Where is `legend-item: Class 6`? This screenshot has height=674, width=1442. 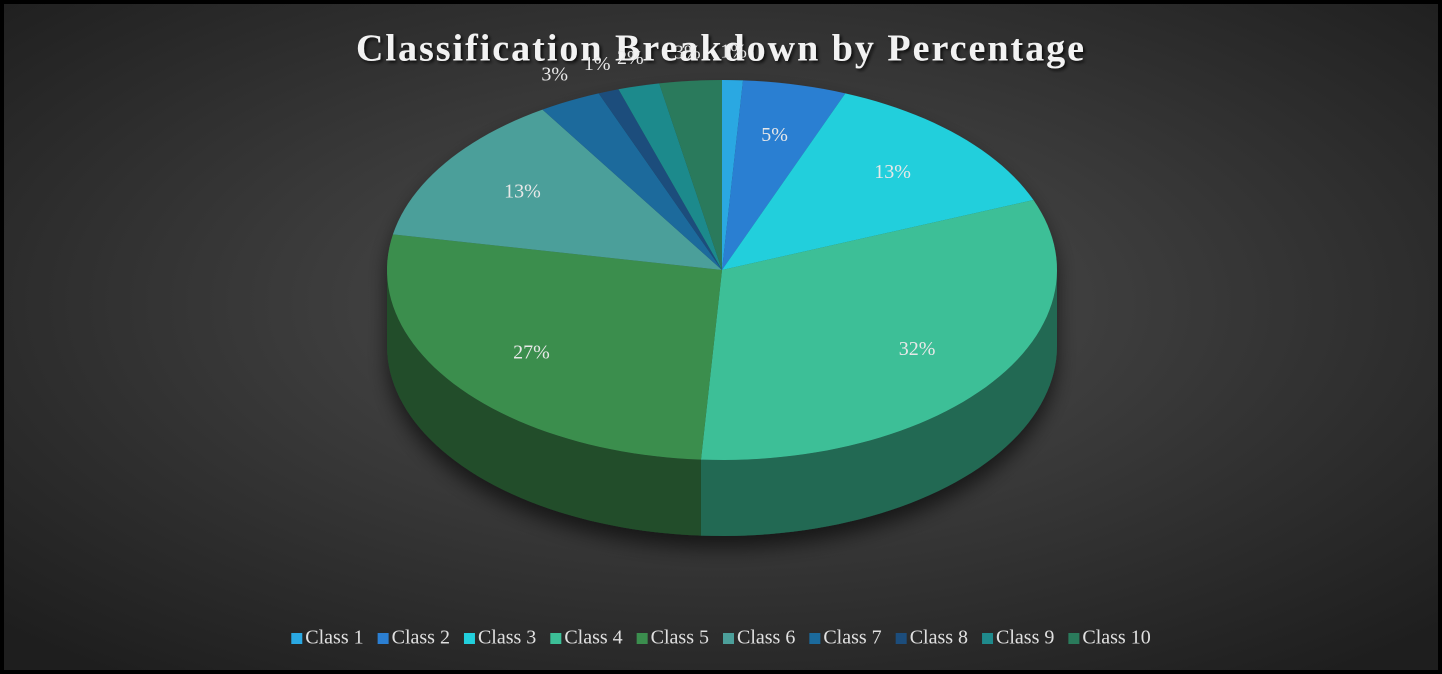 legend-item: Class 6 is located at coordinates (759, 638).